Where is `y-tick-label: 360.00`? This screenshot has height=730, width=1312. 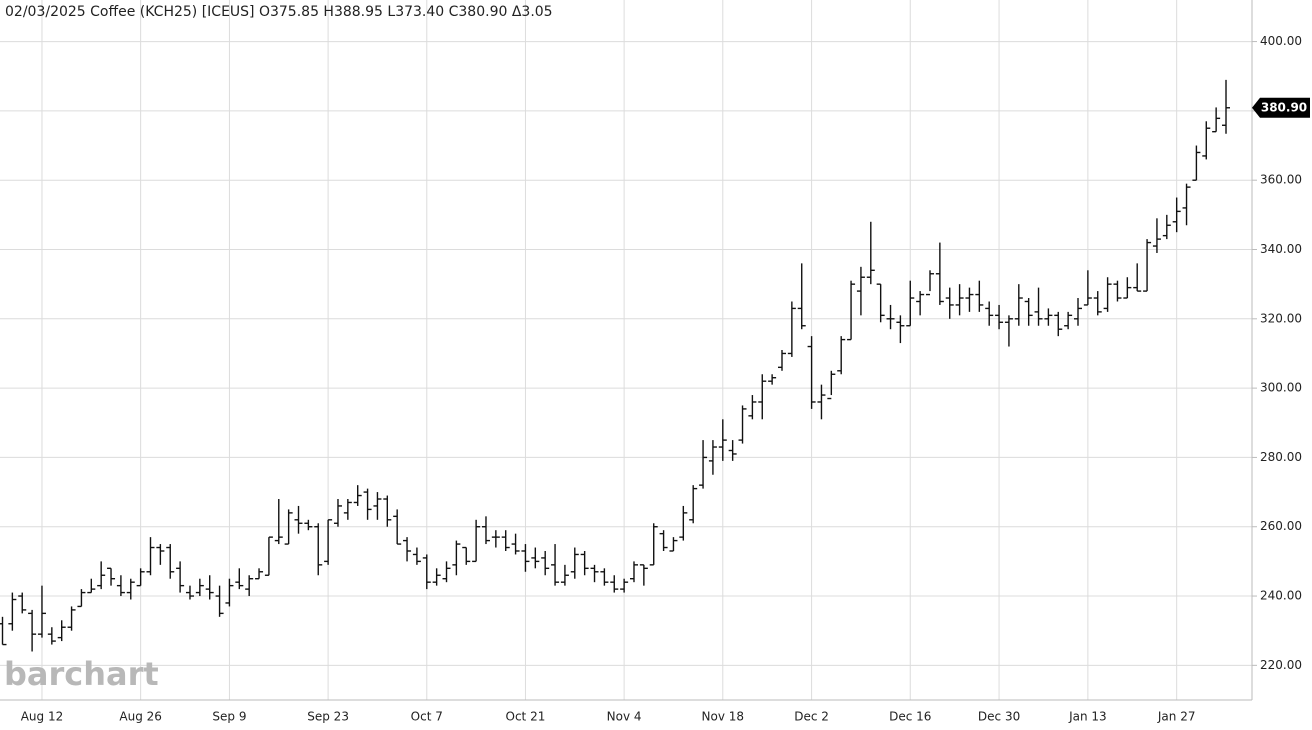
y-tick-label: 360.00 is located at coordinates (1281, 180).